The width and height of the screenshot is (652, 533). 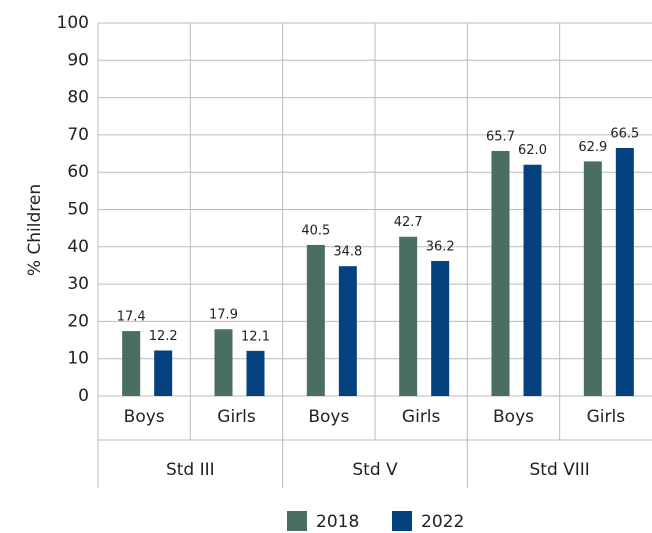 I want to click on data-label: 12.1, so click(x=255, y=336).